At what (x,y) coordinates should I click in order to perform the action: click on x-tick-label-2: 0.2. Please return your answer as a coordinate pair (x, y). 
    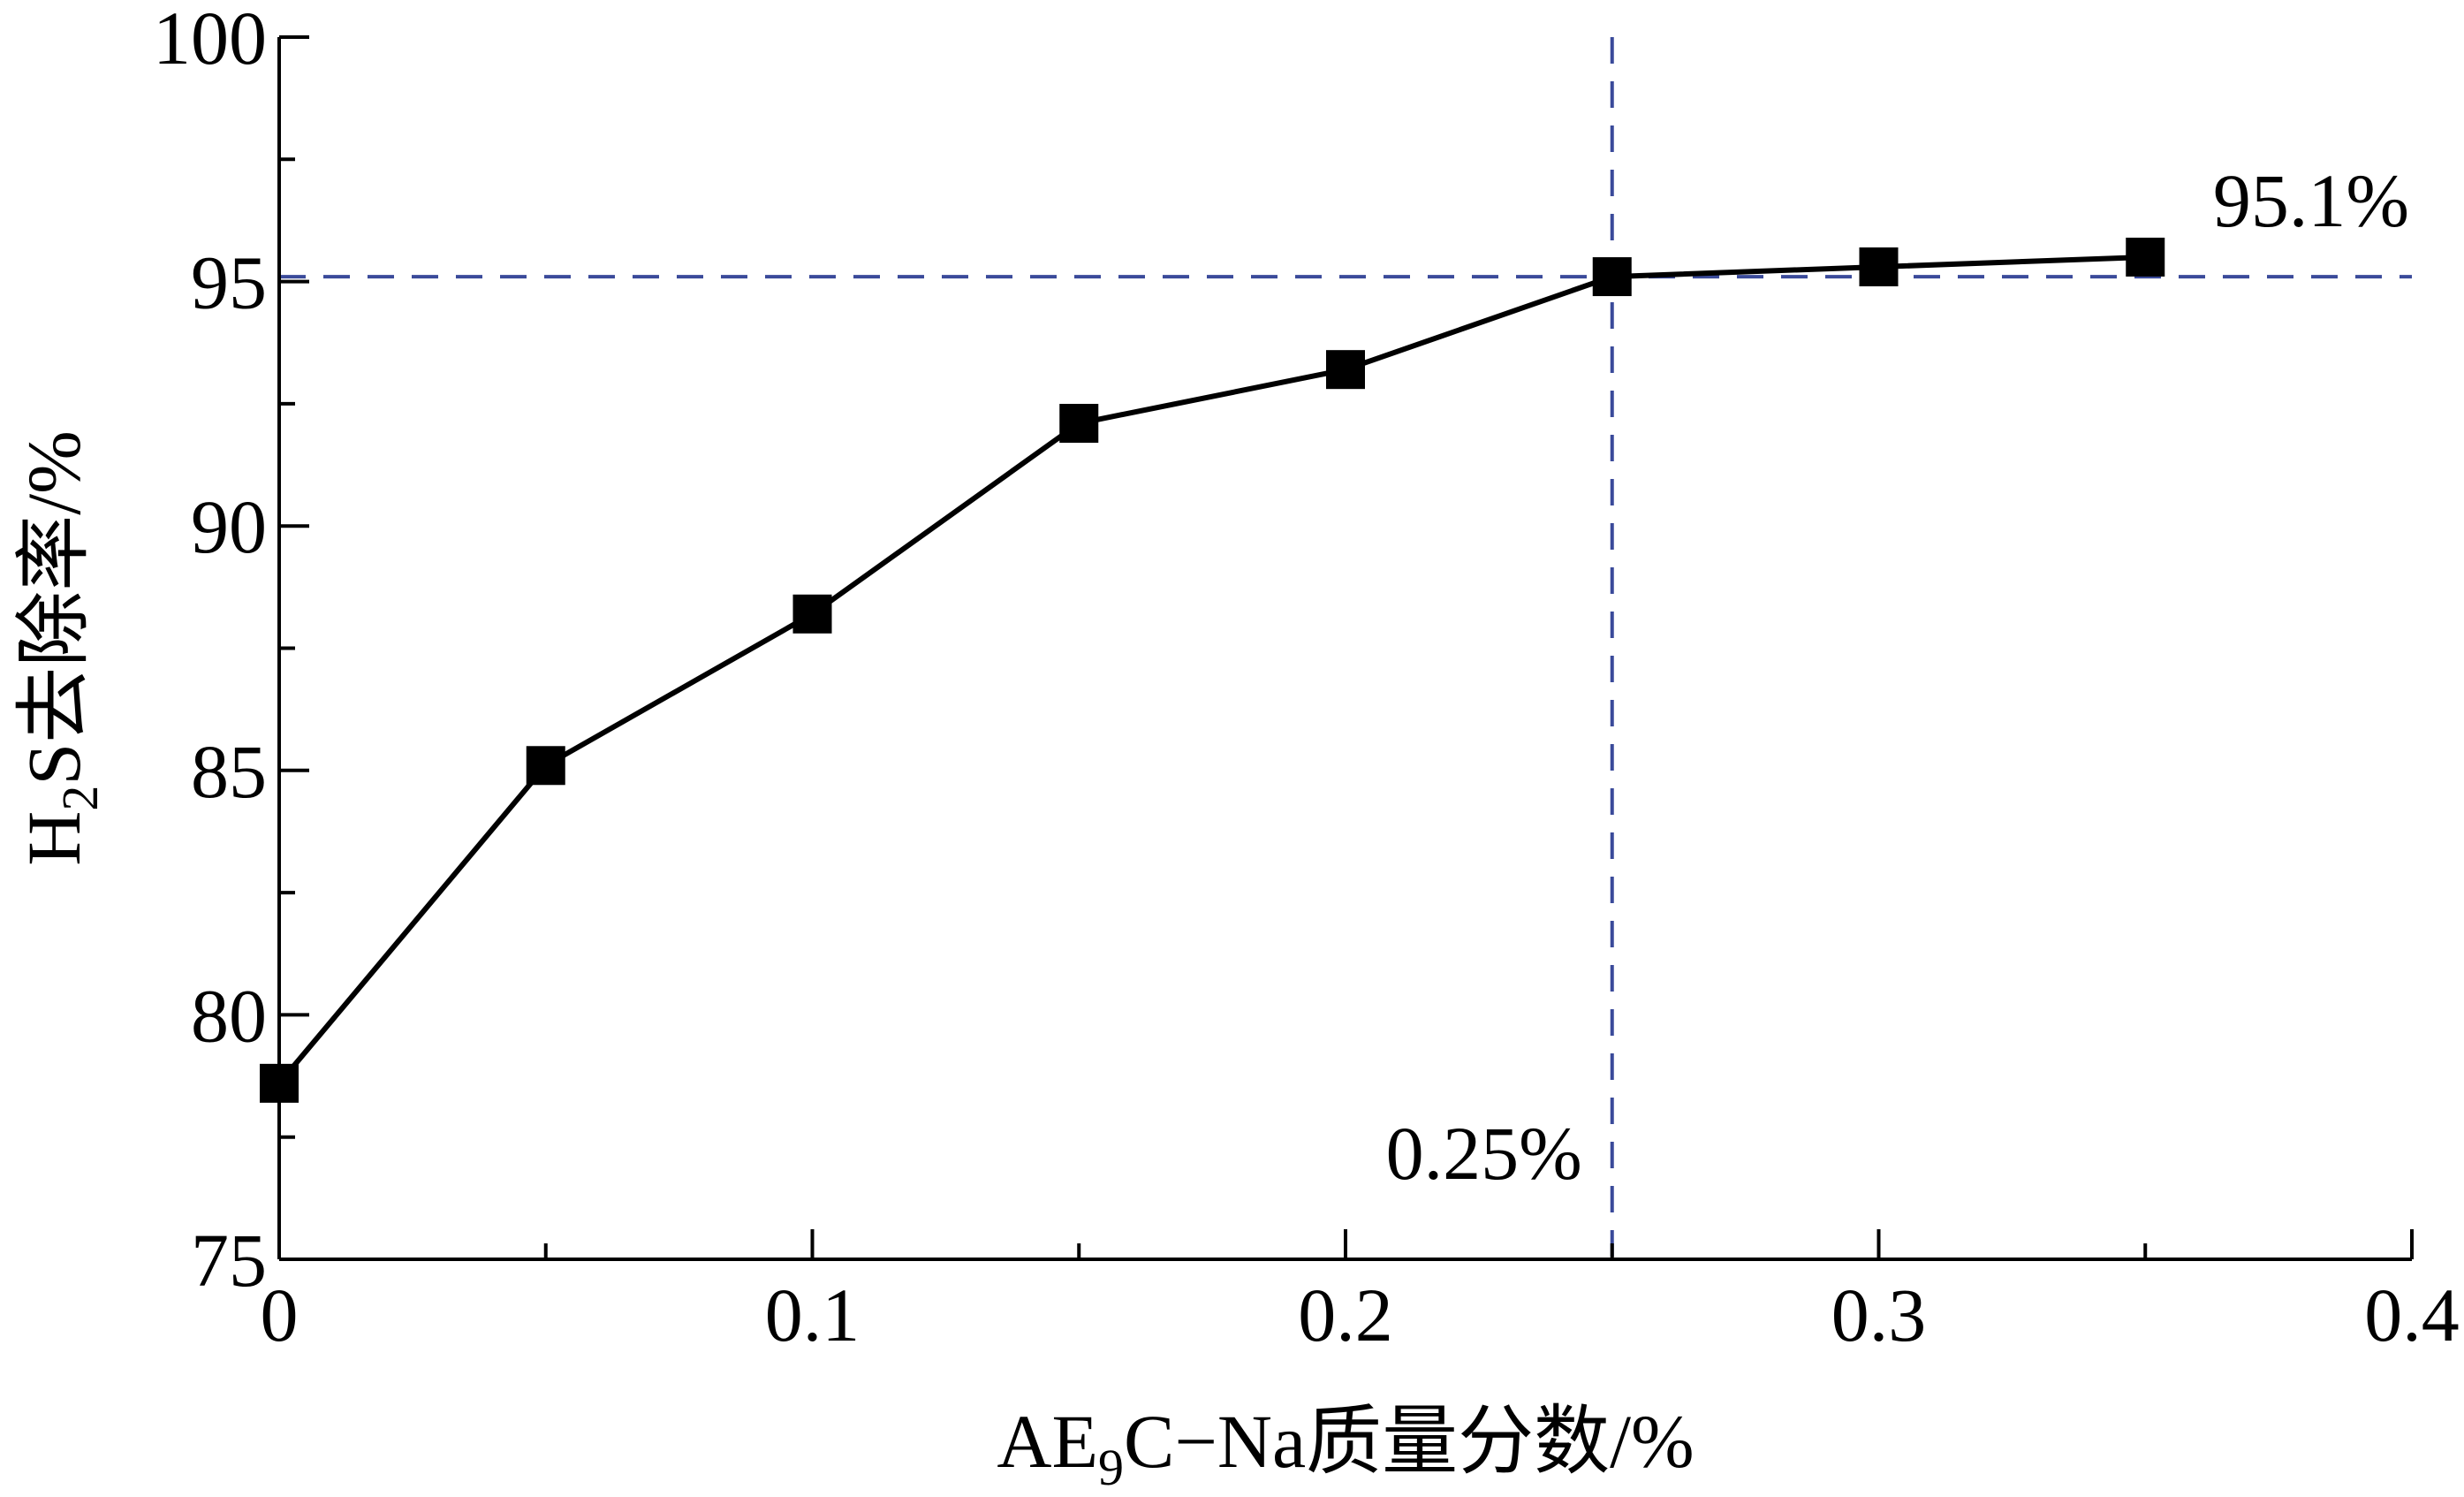
    Looking at the image, I should click on (1345, 1315).